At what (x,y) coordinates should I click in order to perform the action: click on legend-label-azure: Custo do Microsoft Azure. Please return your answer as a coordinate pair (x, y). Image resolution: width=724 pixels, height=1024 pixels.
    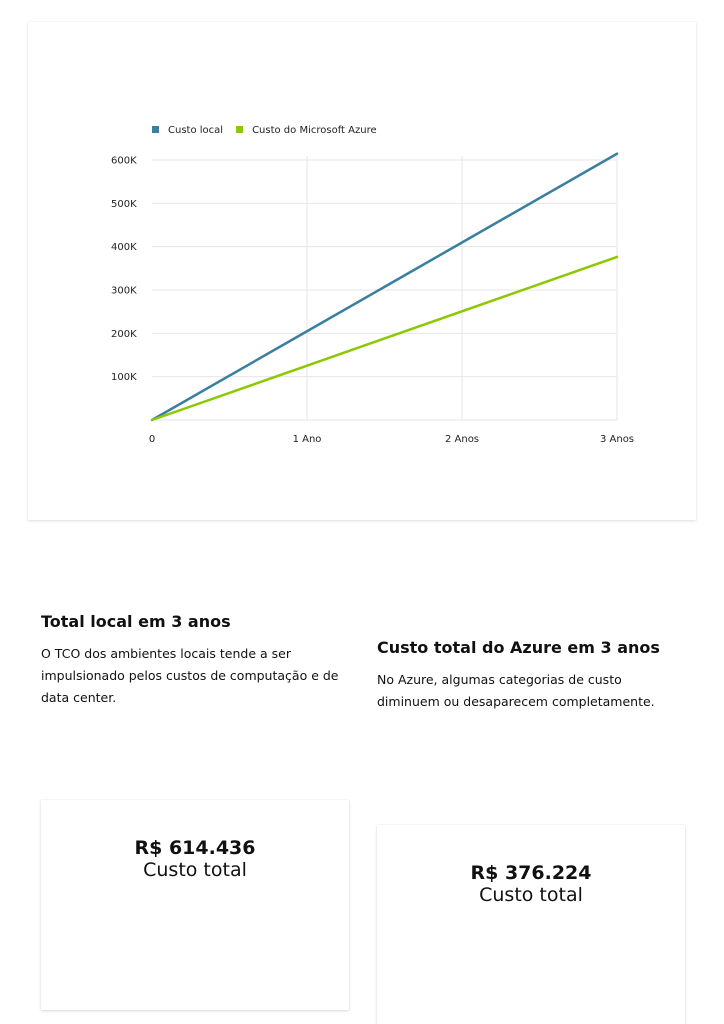
    Looking at the image, I should click on (314, 130).